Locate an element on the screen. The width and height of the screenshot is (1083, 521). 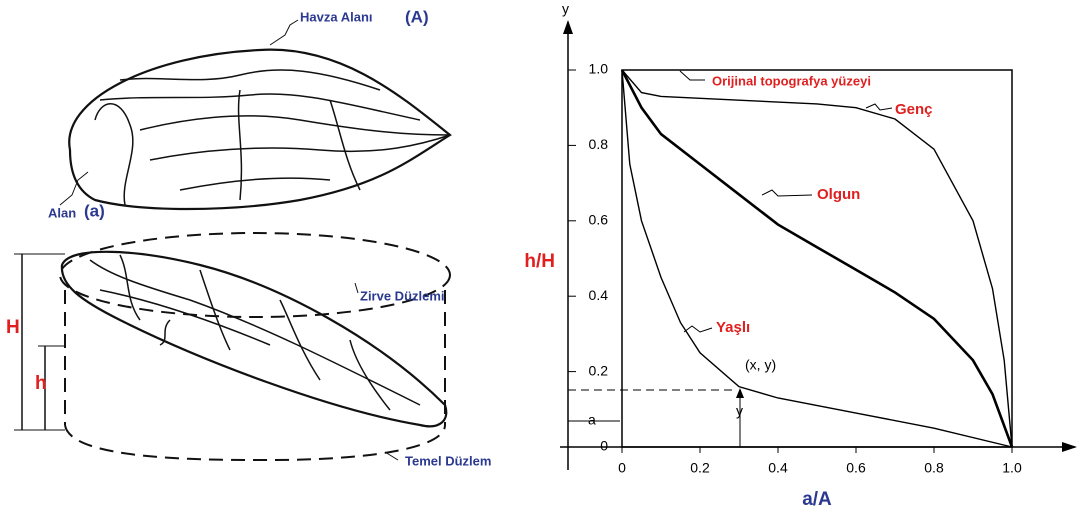
surface-leader is located at coordinates (692, 75).